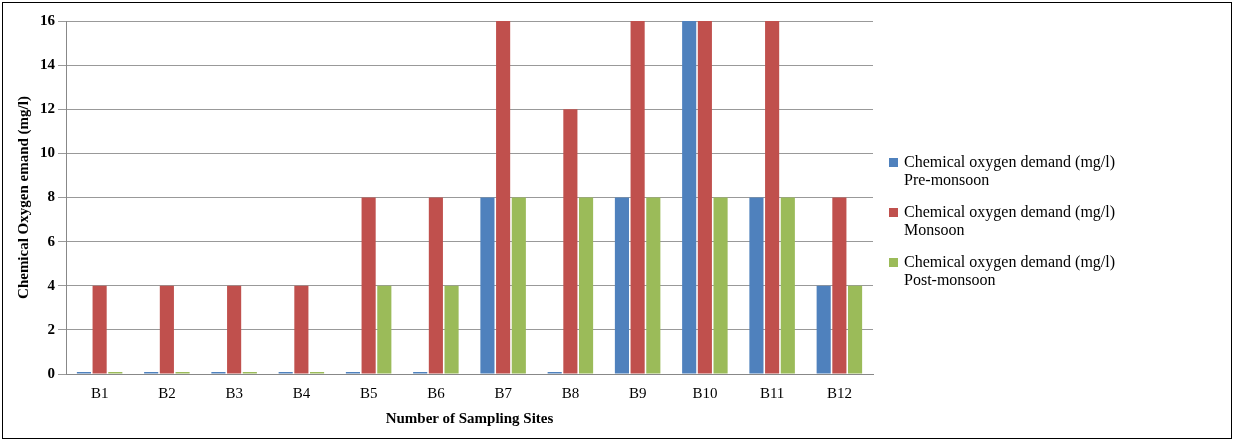  What do you see at coordinates (772, 392) in the screenshot?
I see `x-tick-label: B11` at bounding box center [772, 392].